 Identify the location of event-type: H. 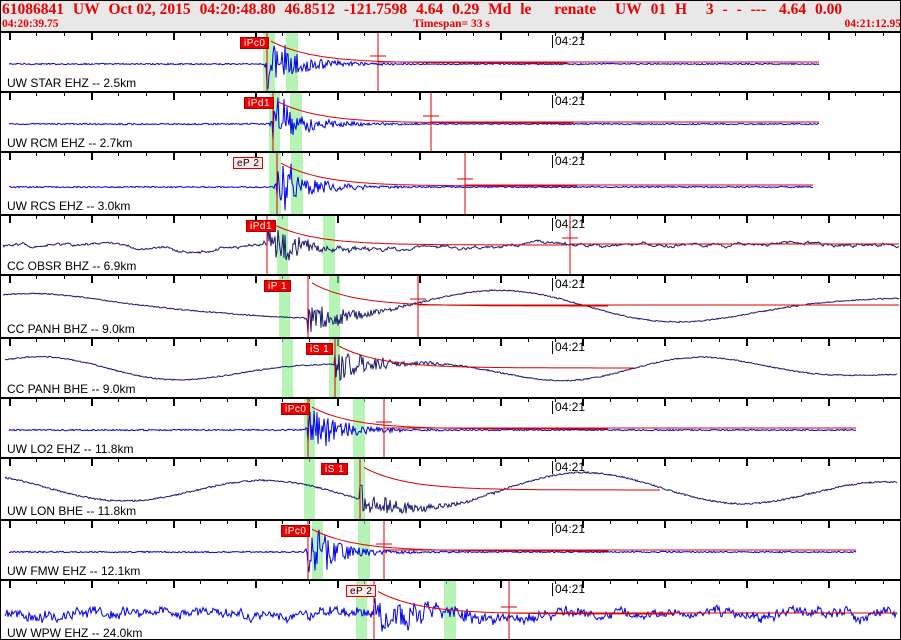
(681, 9).